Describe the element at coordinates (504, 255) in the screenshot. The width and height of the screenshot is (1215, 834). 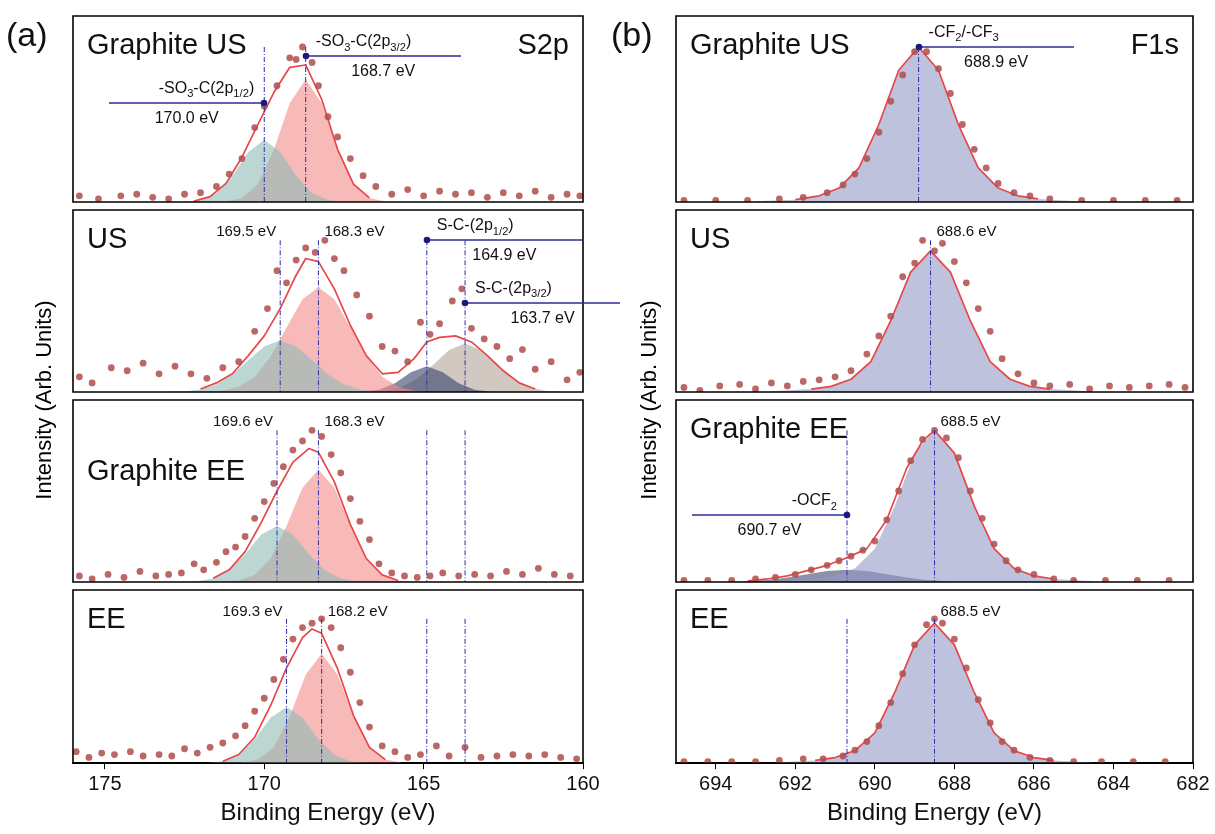
I see `ref-line-label: 164.9 eV` at that location.